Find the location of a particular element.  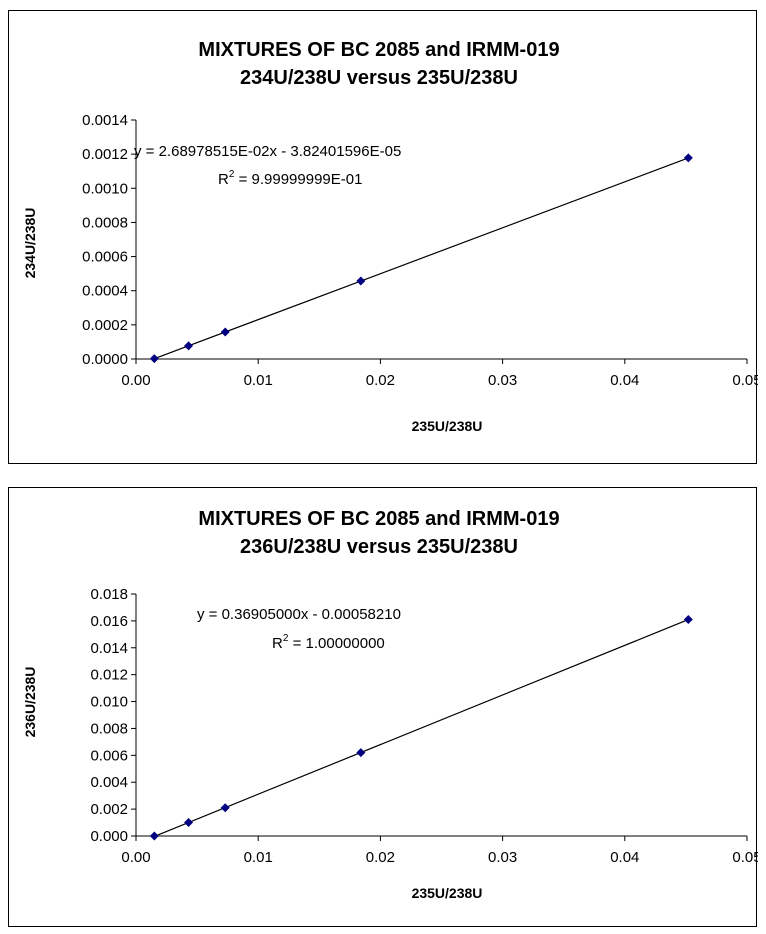

chart-2-y-tick-label: 0.012 is located at coordinates (109, 675).